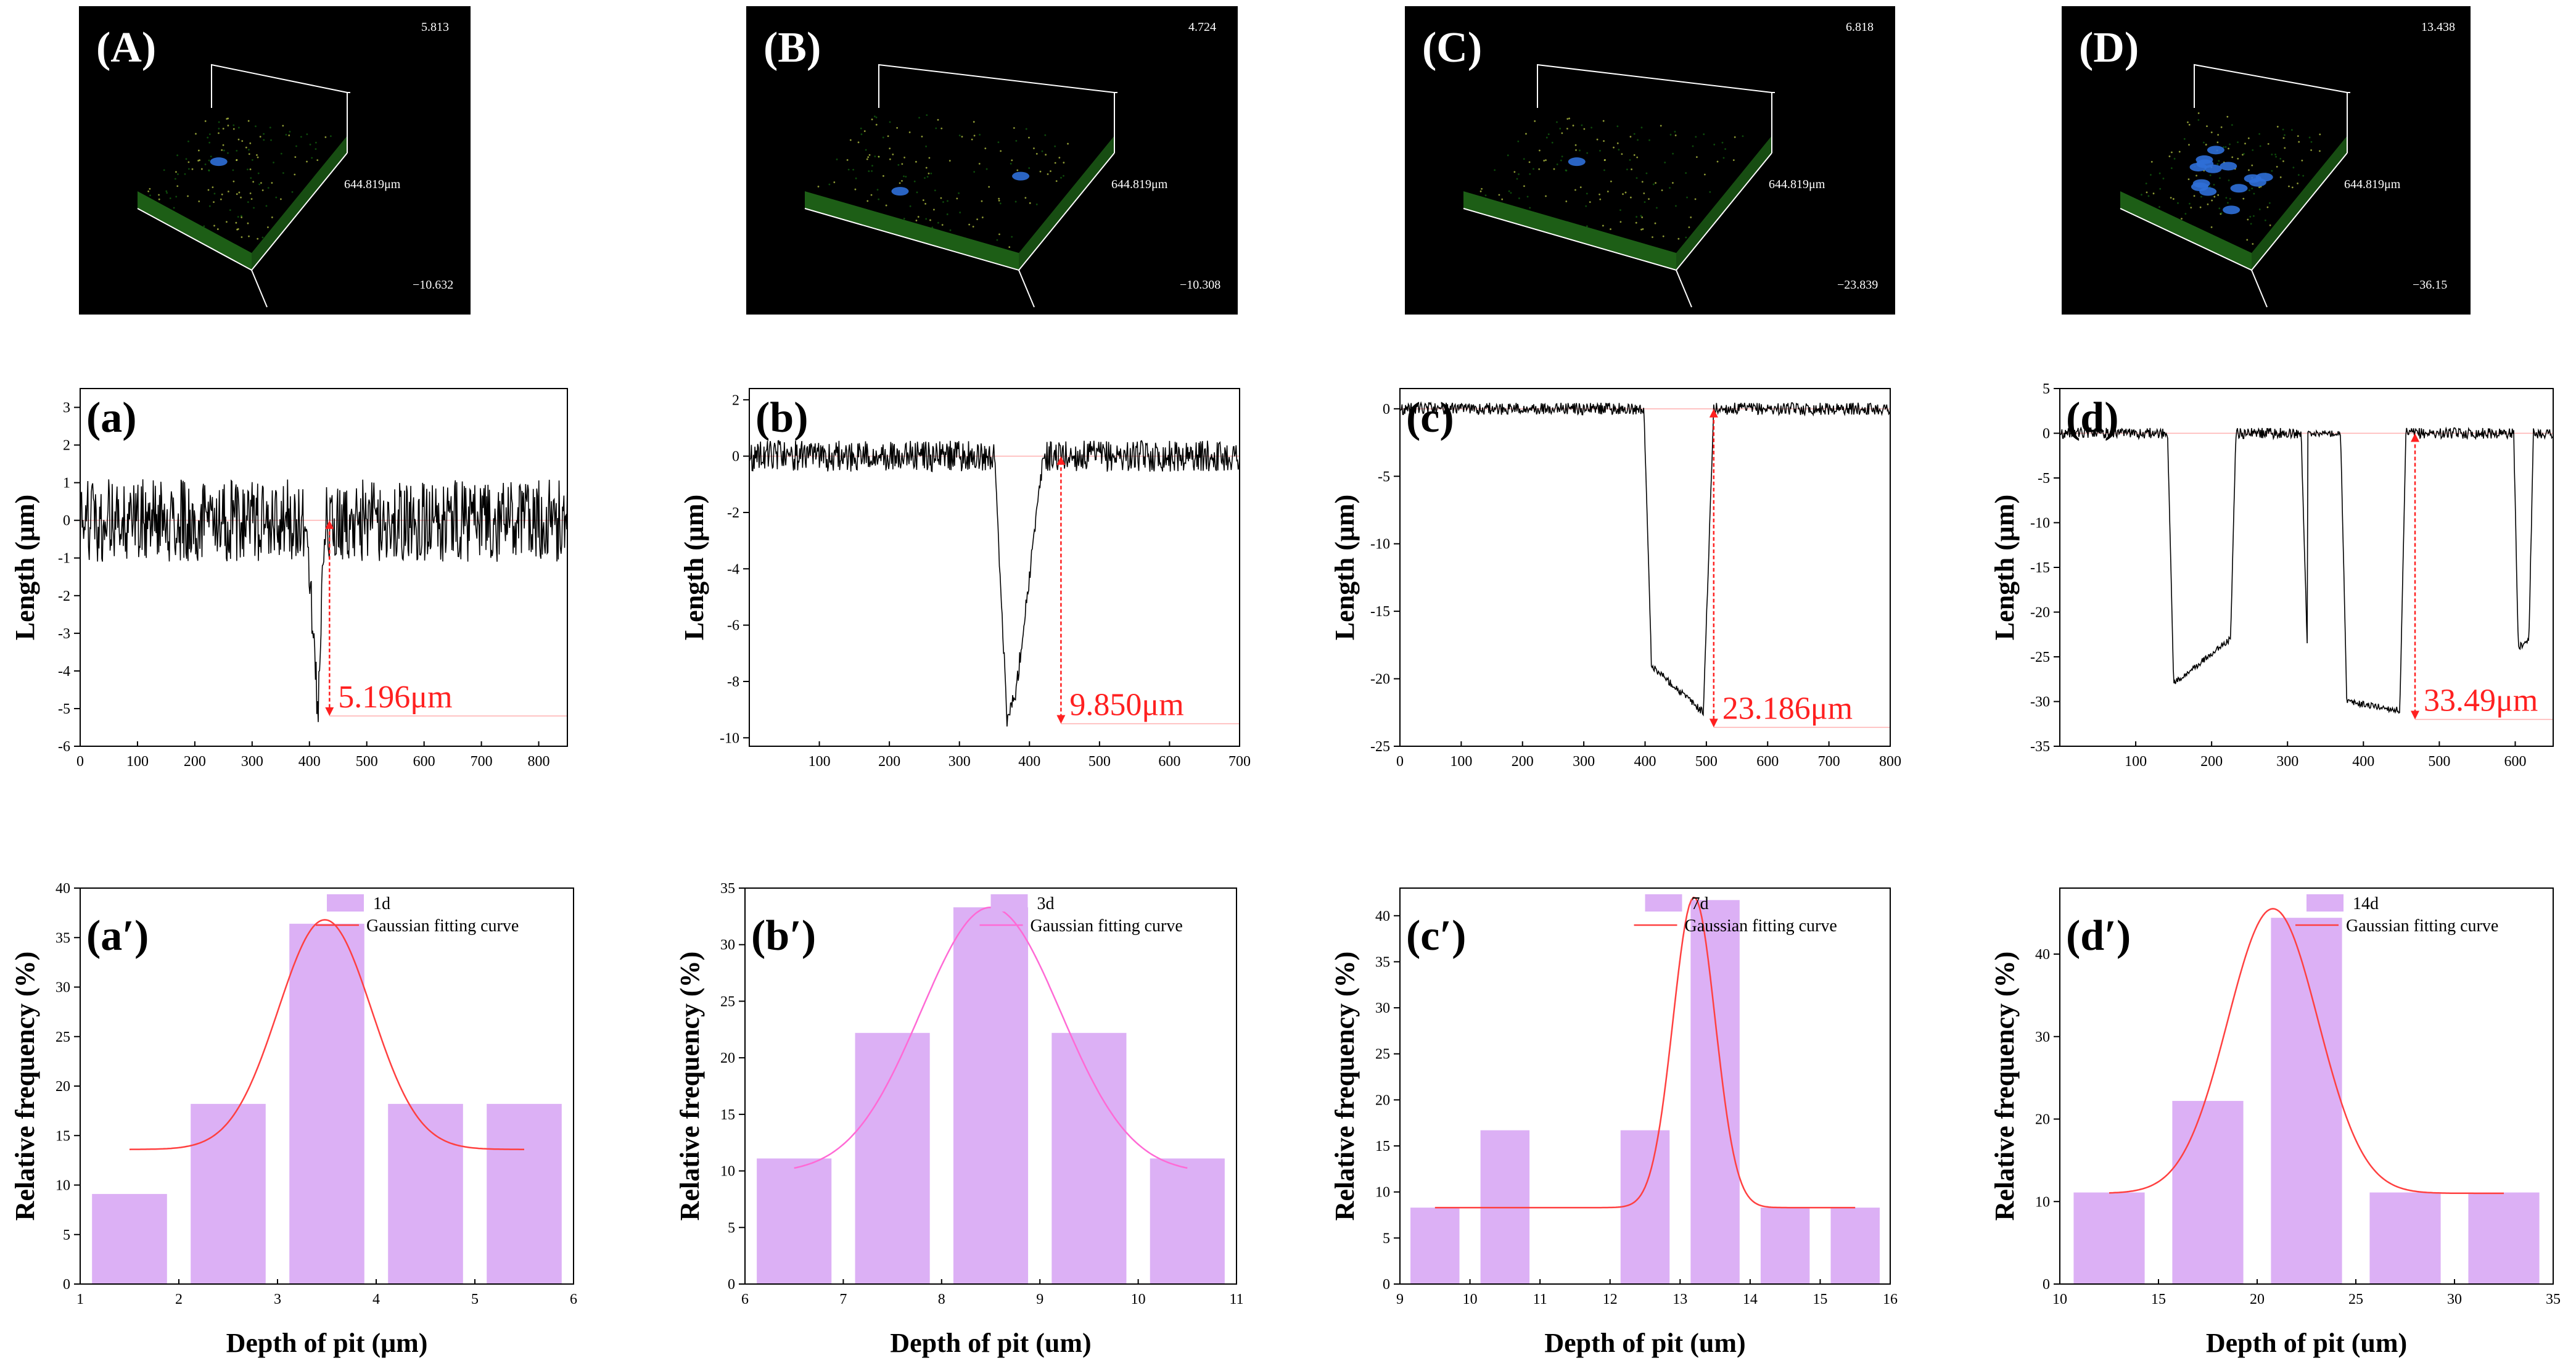 The height and width of the screenshot is (1371, 2576). What do you see at coordinates (63, 938) in the screenshot?
I see `y-tick-label: 35` at bounding box center [63, 938].